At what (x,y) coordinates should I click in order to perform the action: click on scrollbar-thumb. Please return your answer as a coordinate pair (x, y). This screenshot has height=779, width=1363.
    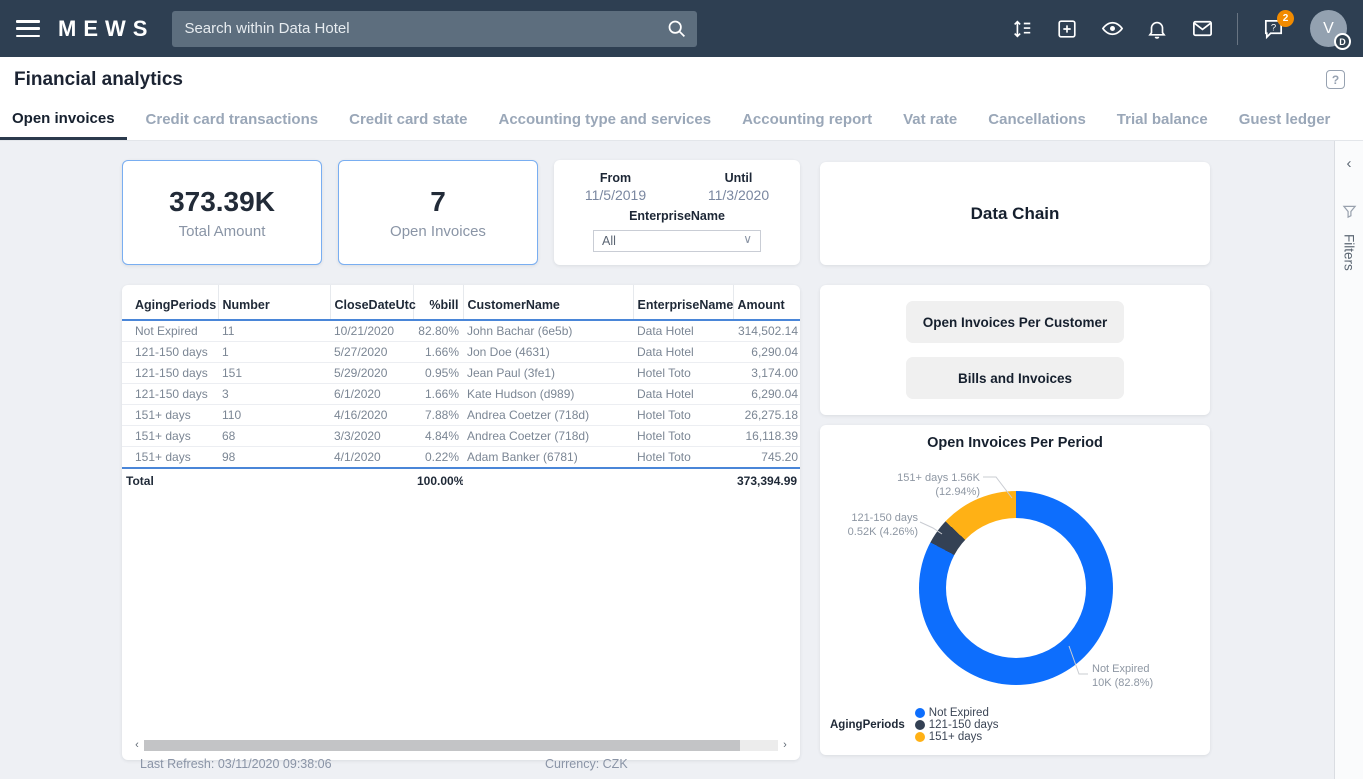
    Looking at the image, I should click on (442, 745).